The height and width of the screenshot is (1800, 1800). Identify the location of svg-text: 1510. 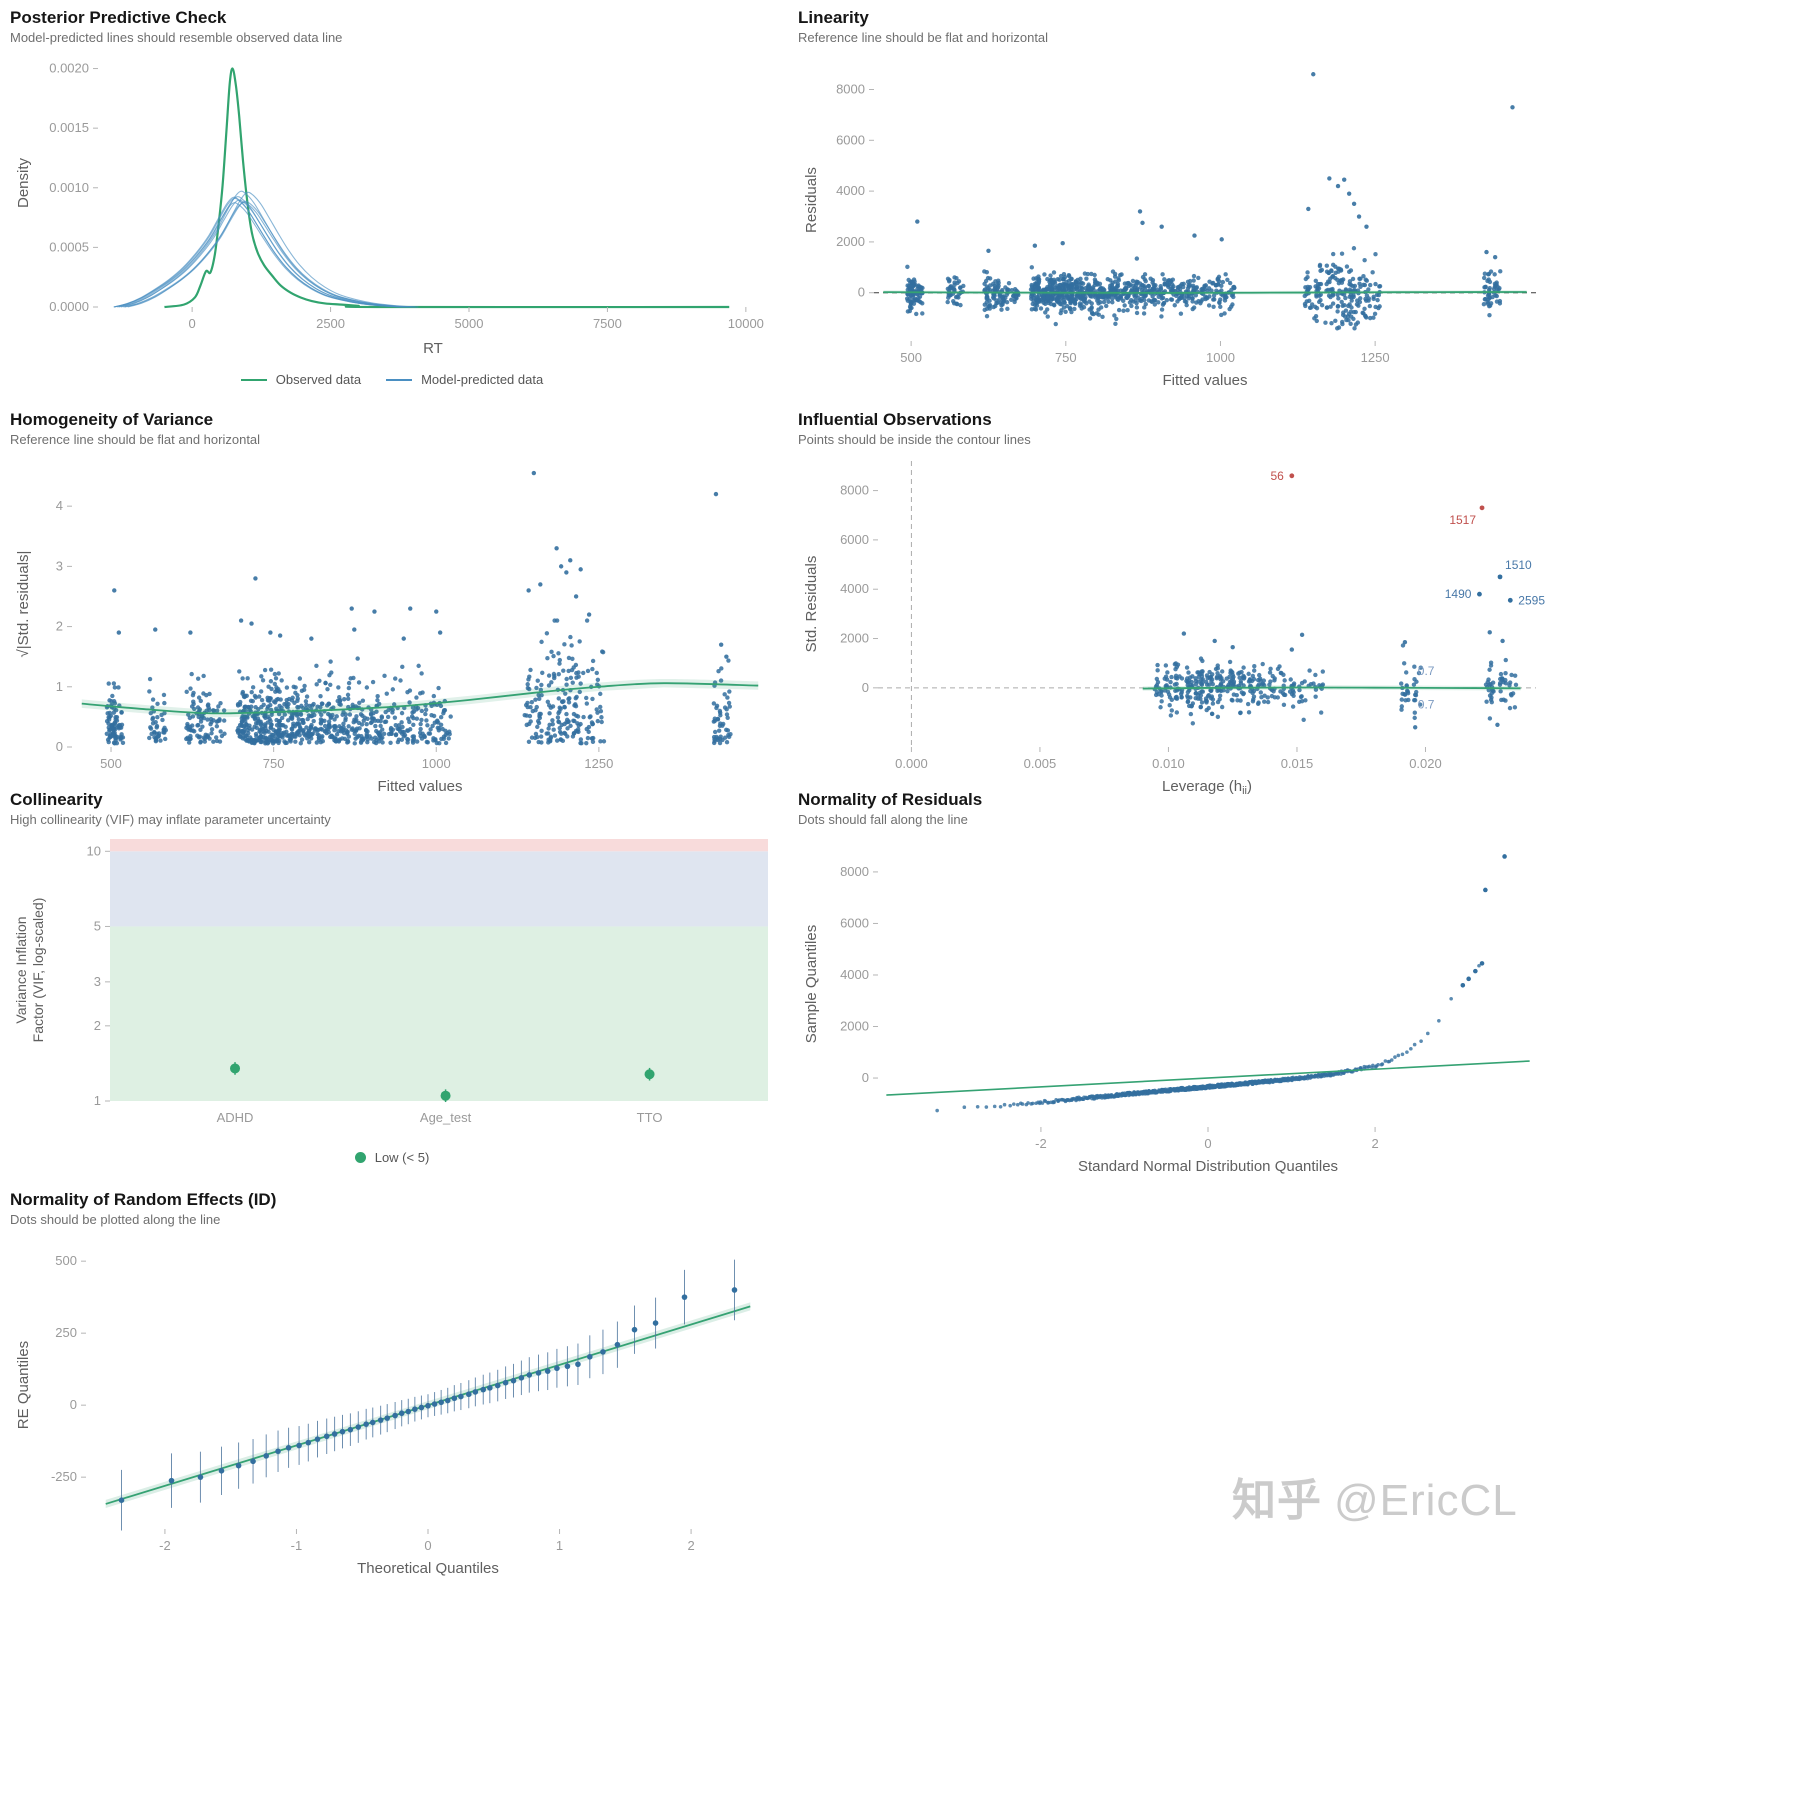
(1518, 565).